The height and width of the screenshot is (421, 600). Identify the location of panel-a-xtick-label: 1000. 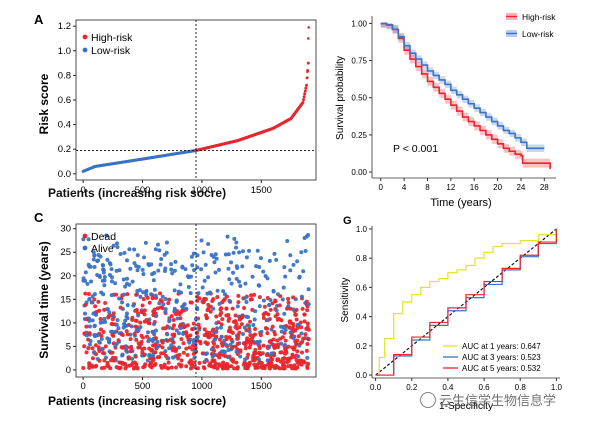
(201, 190).